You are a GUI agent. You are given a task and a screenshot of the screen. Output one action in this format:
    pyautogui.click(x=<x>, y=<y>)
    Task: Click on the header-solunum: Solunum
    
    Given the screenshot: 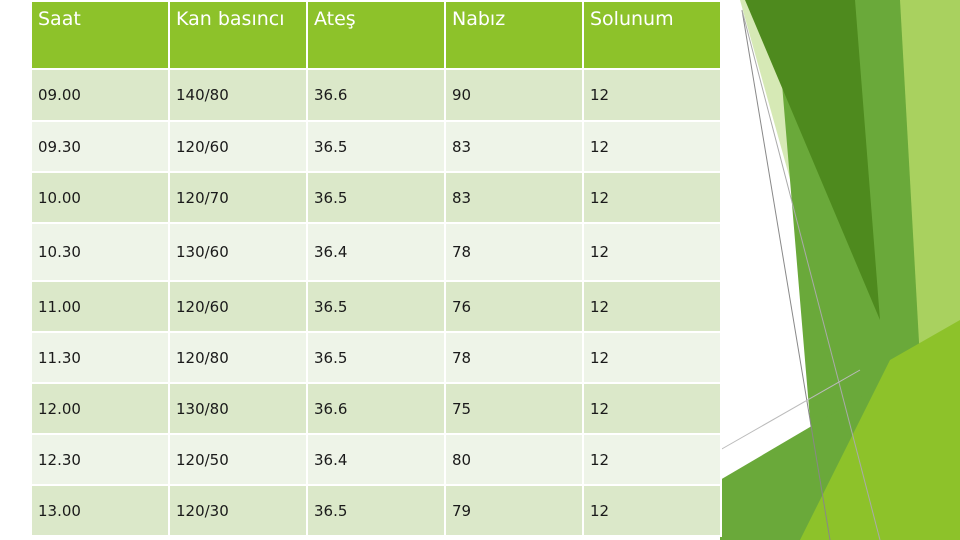 What is the action you would take?
    pyautogui.click(x=652, y=35)
    